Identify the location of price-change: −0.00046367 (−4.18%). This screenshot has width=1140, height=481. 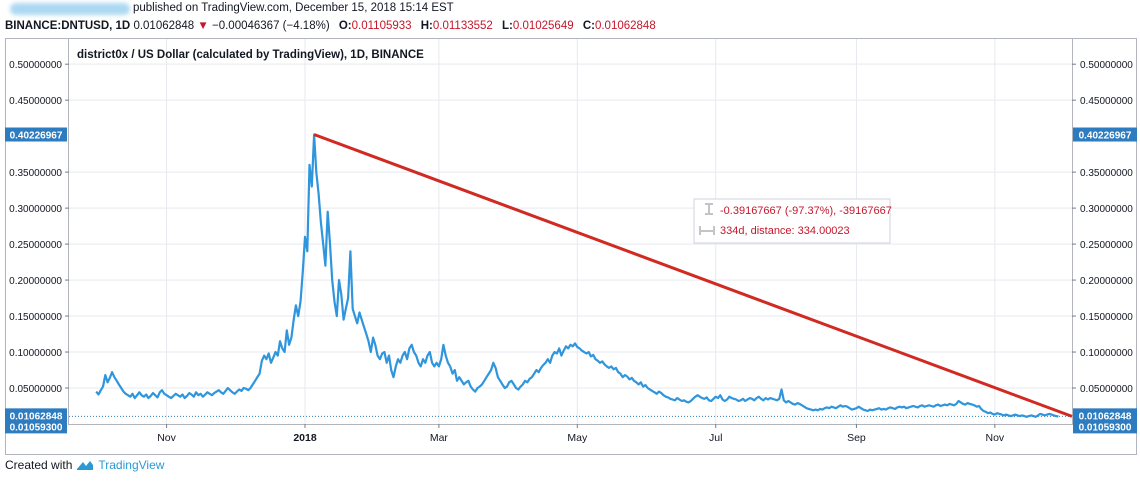
(271, 26).